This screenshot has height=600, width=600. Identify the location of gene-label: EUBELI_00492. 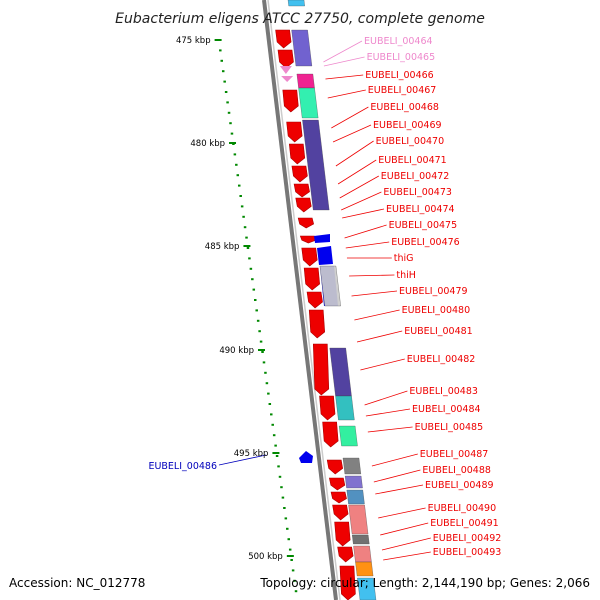
(467, 538).